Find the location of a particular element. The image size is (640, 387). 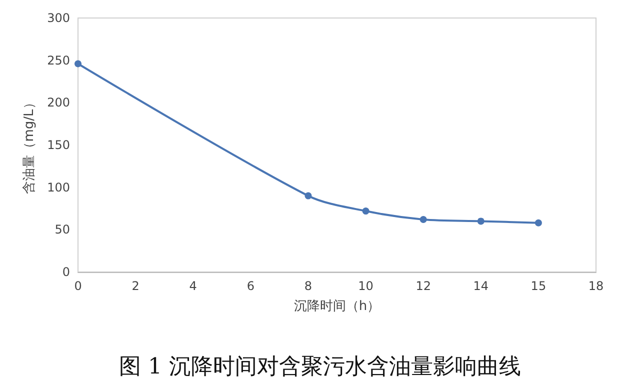

y-tick-label: 0 is located at coordinates (66, 272).